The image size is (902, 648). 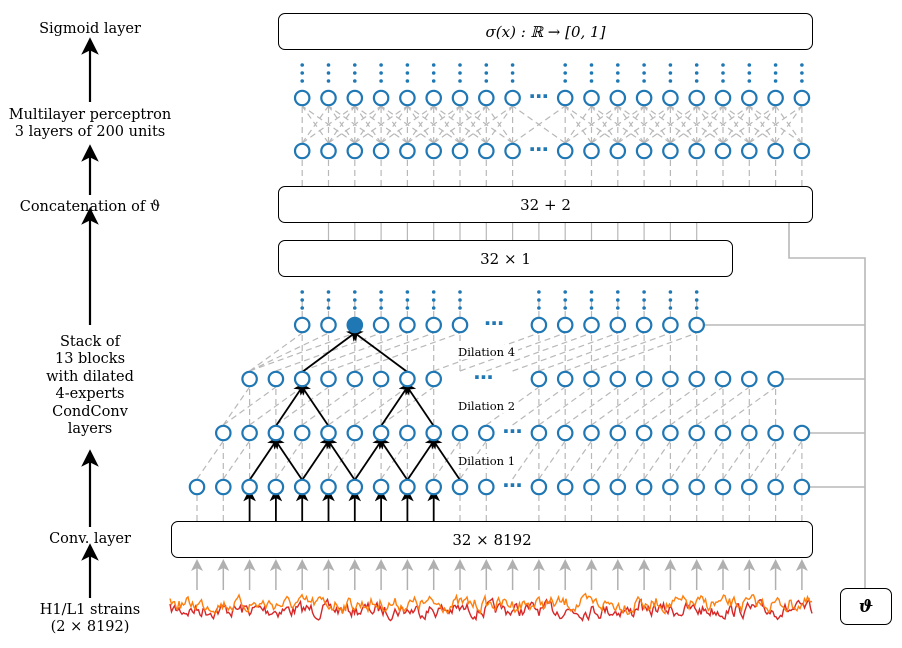 What do you see at coordinates (90, 619) in the screenshot?
I see `label-strains: H1/L1 strains (2 × 8192)` at bounding box center [90, 619].